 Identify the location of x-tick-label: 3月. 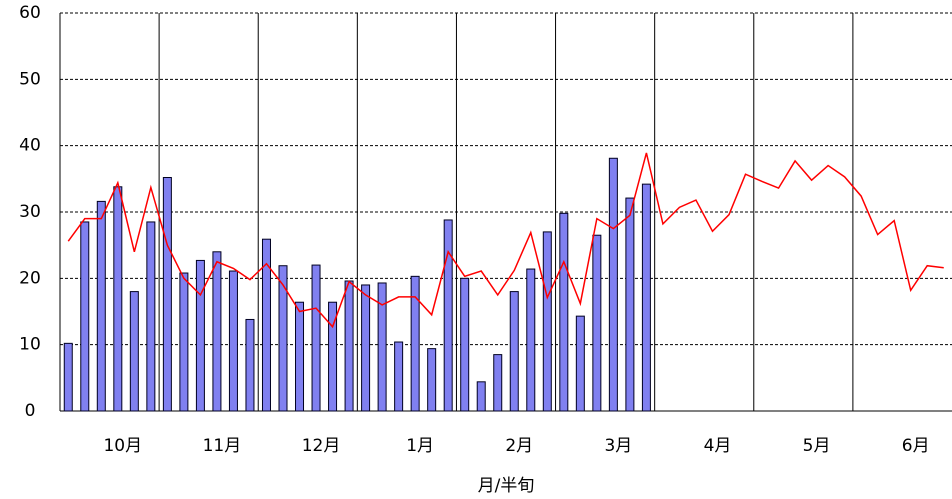
(618, 446).